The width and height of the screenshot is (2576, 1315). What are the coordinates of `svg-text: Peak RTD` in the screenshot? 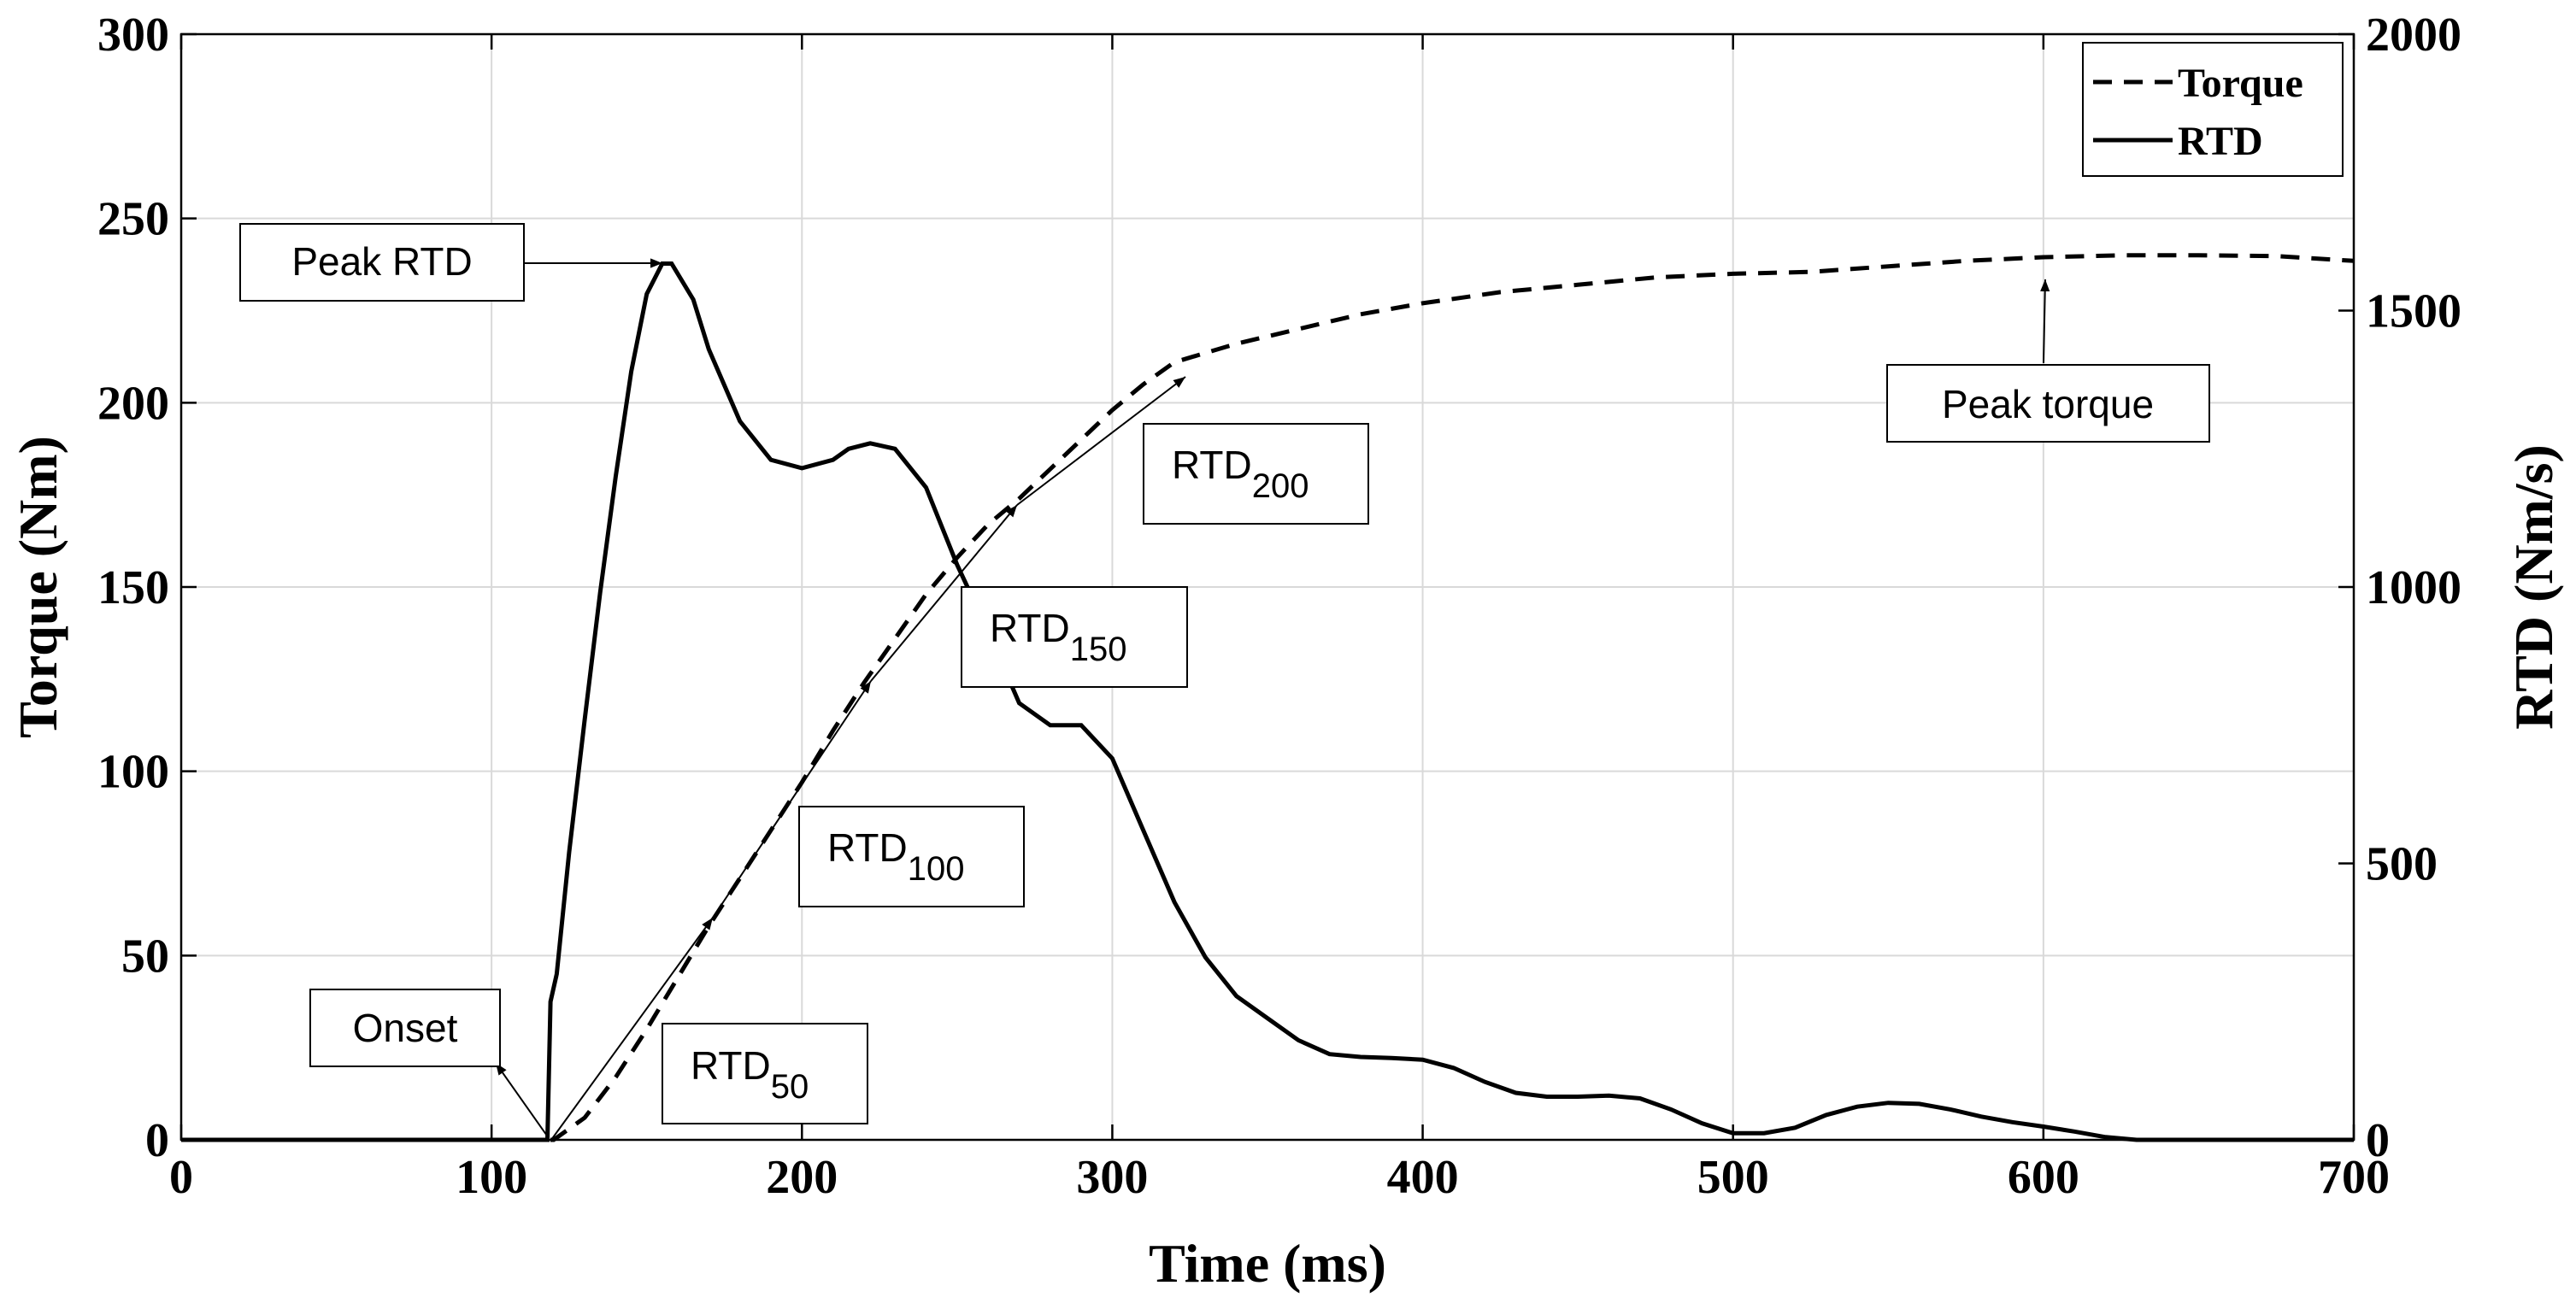 It's located at (381, 262).